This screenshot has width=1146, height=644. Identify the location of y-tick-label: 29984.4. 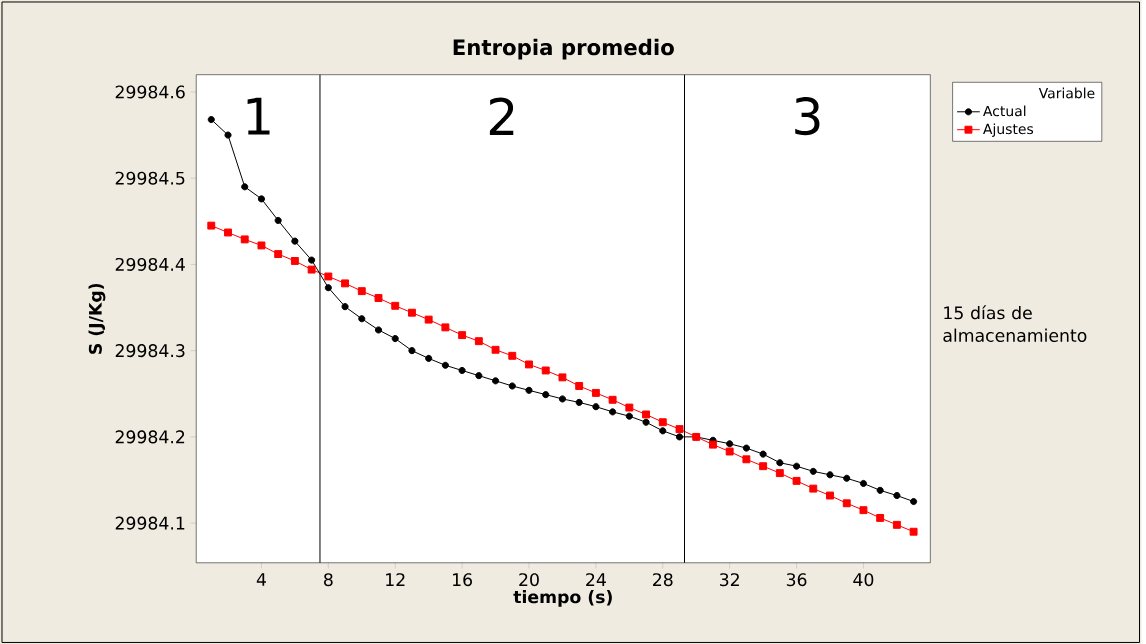
(150, 264).